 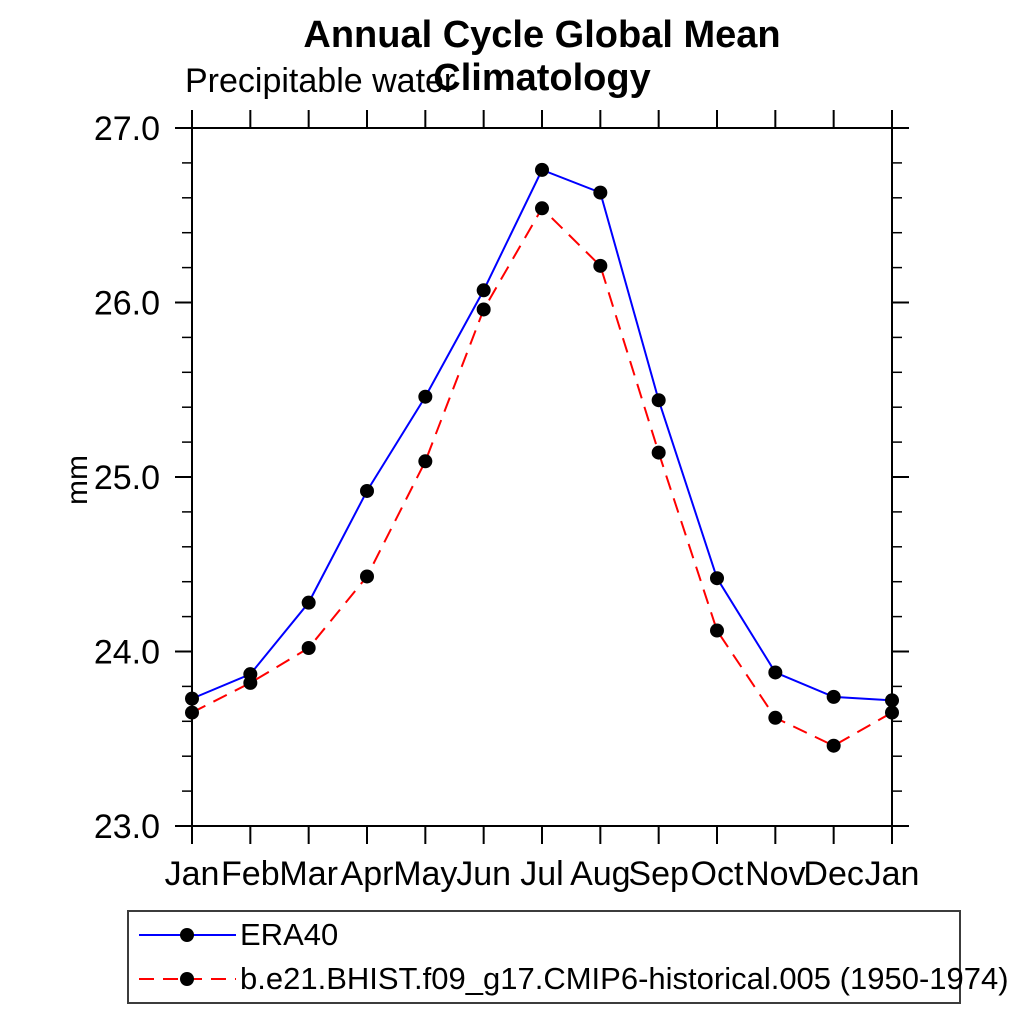 What do you see at coordinates (367, 874) in the screenshot?
I see `svg-text: Apr` at bounding box center [367, 874].